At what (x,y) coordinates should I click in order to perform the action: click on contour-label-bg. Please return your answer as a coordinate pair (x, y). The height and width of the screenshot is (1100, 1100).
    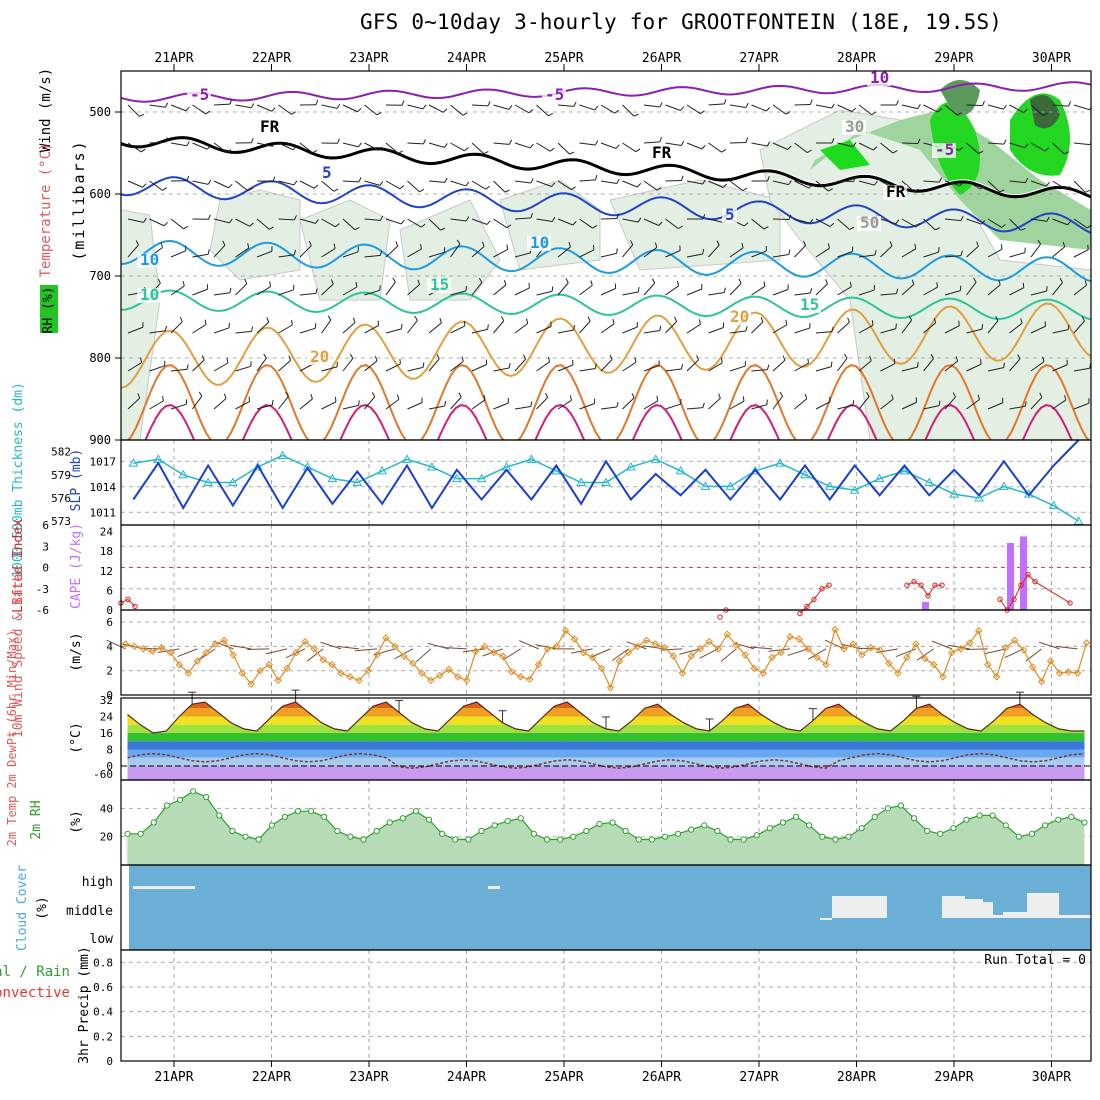
    Looking at the image, I should click on (869, 223).